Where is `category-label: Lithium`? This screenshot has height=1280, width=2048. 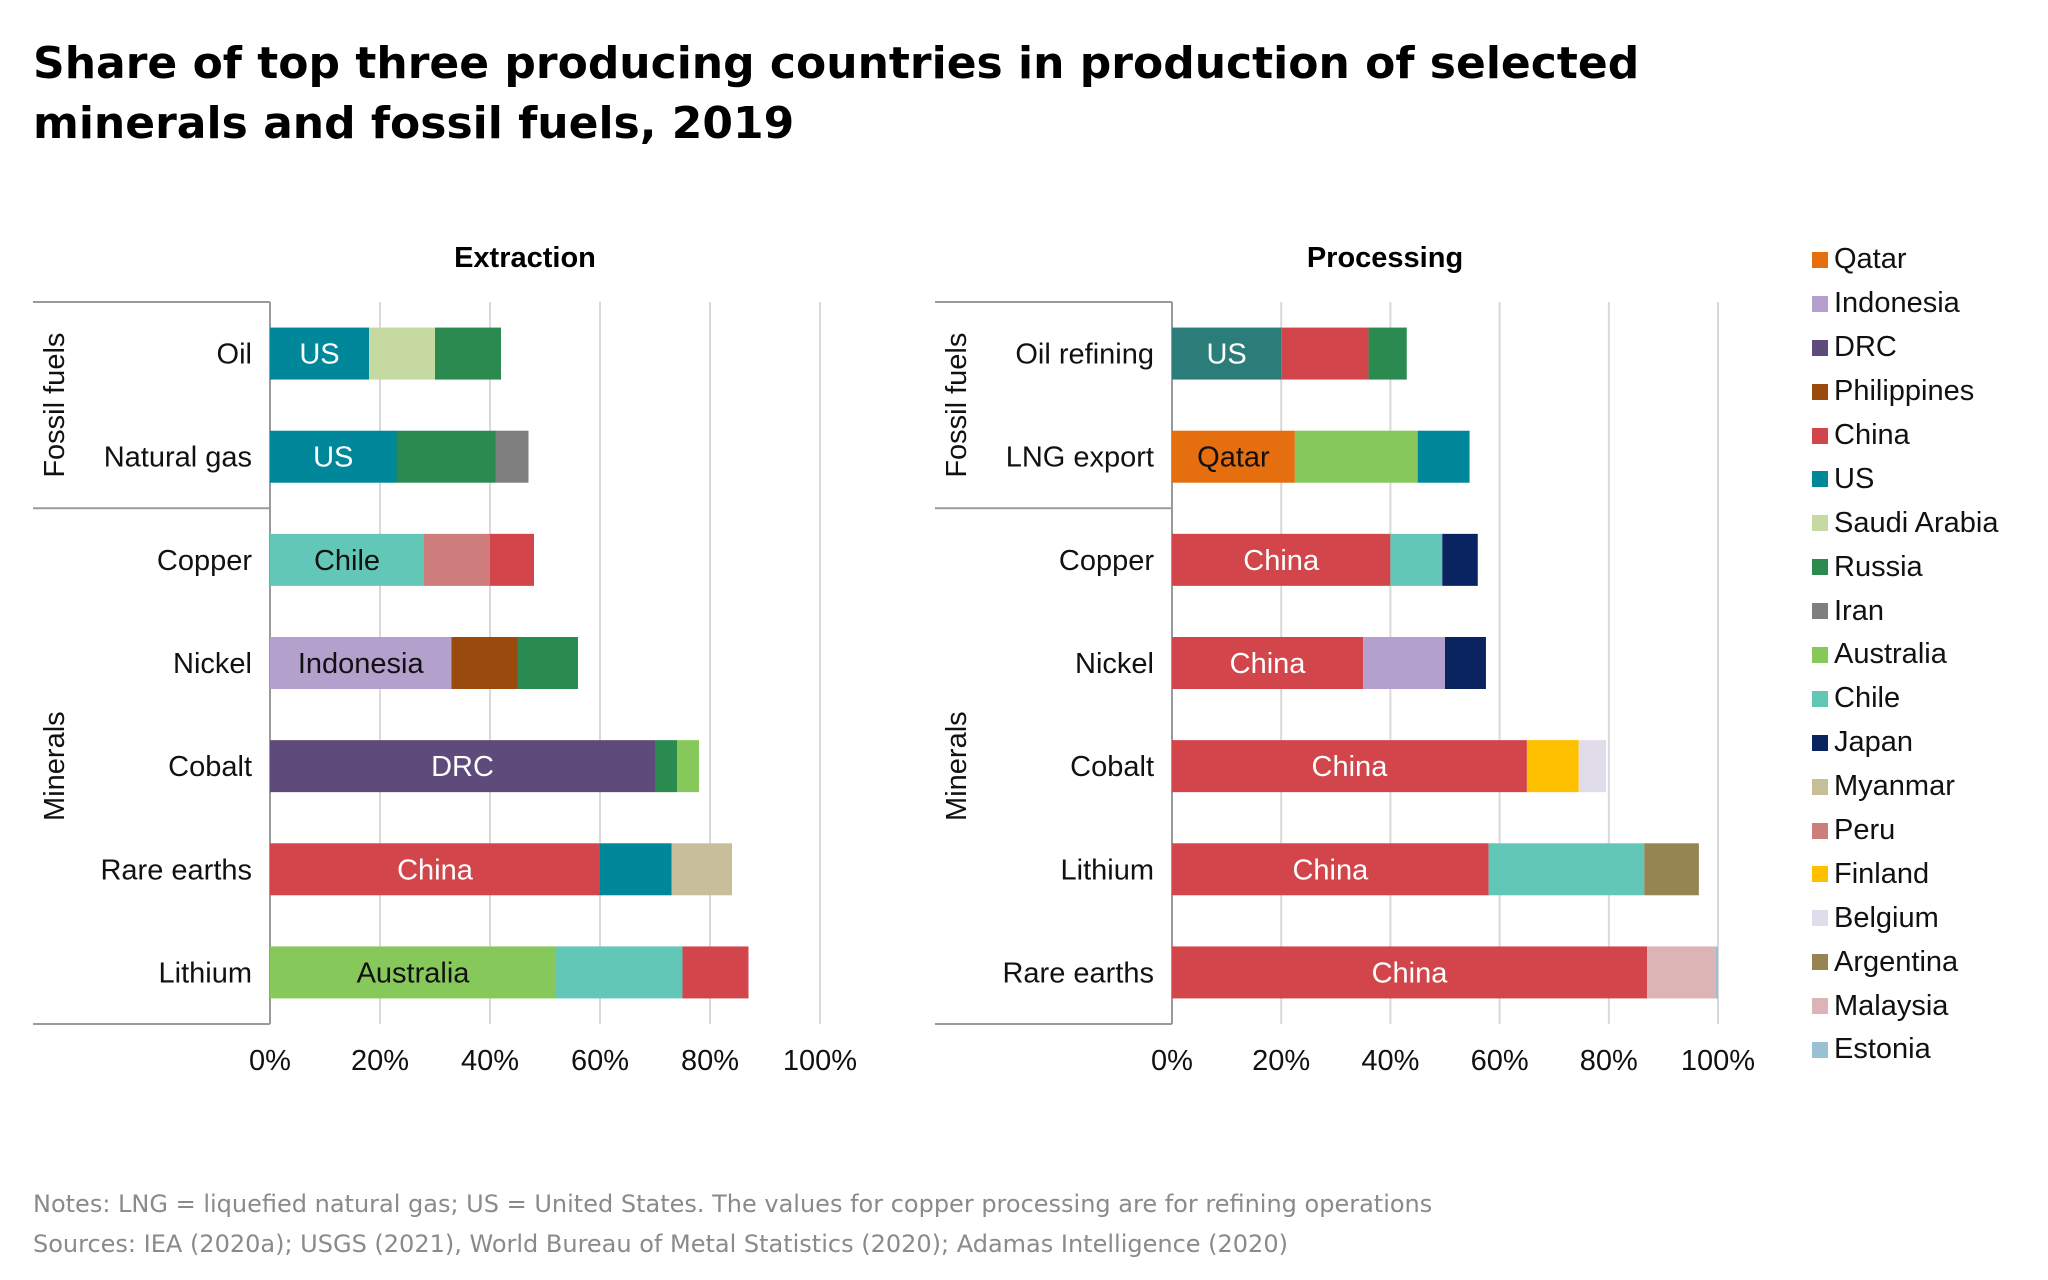 category-label: Lithium is located at coordinates (206, 973).